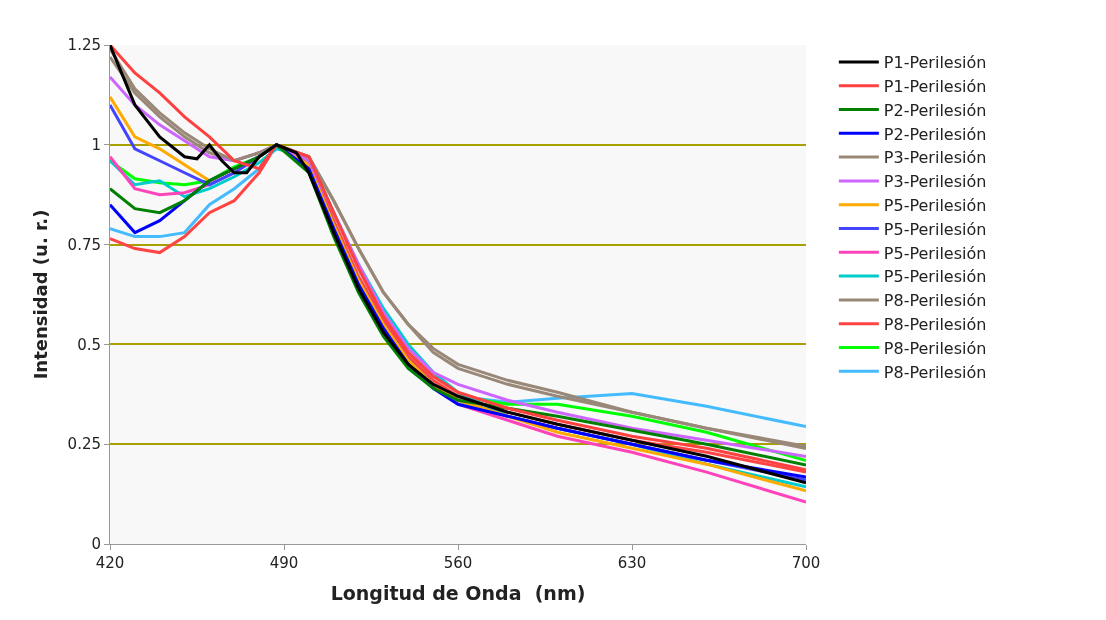  I want to click on x-tick-label: 700, so click(806, 563).